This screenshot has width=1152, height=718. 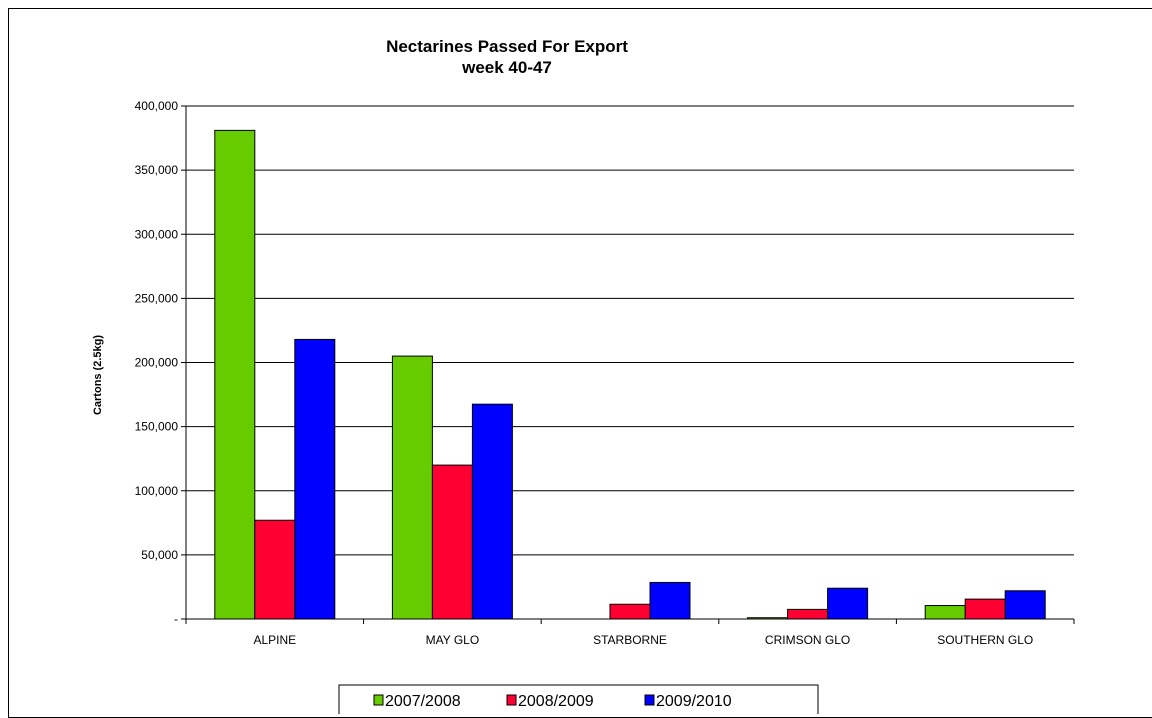 I want to click on x-tick-label: STARBORNE, so click(x=630, y=640).